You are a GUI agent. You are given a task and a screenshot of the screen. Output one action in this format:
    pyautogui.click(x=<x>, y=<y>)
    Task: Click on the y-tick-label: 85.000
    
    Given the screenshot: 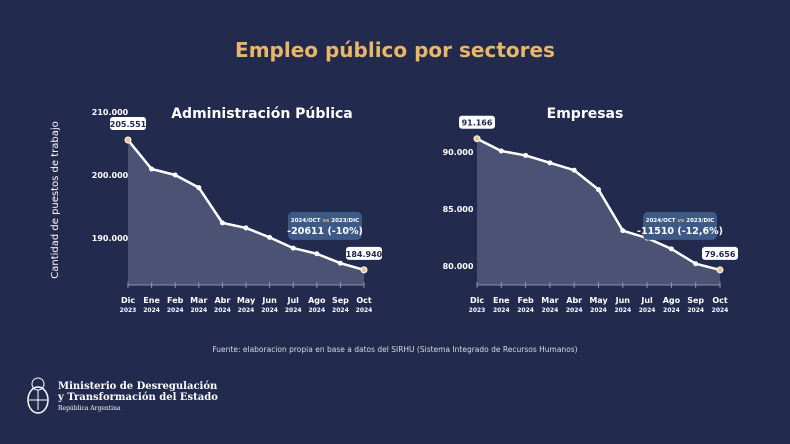 What is the action you would take?
    pyautogui.click(x=458, y=209)
    